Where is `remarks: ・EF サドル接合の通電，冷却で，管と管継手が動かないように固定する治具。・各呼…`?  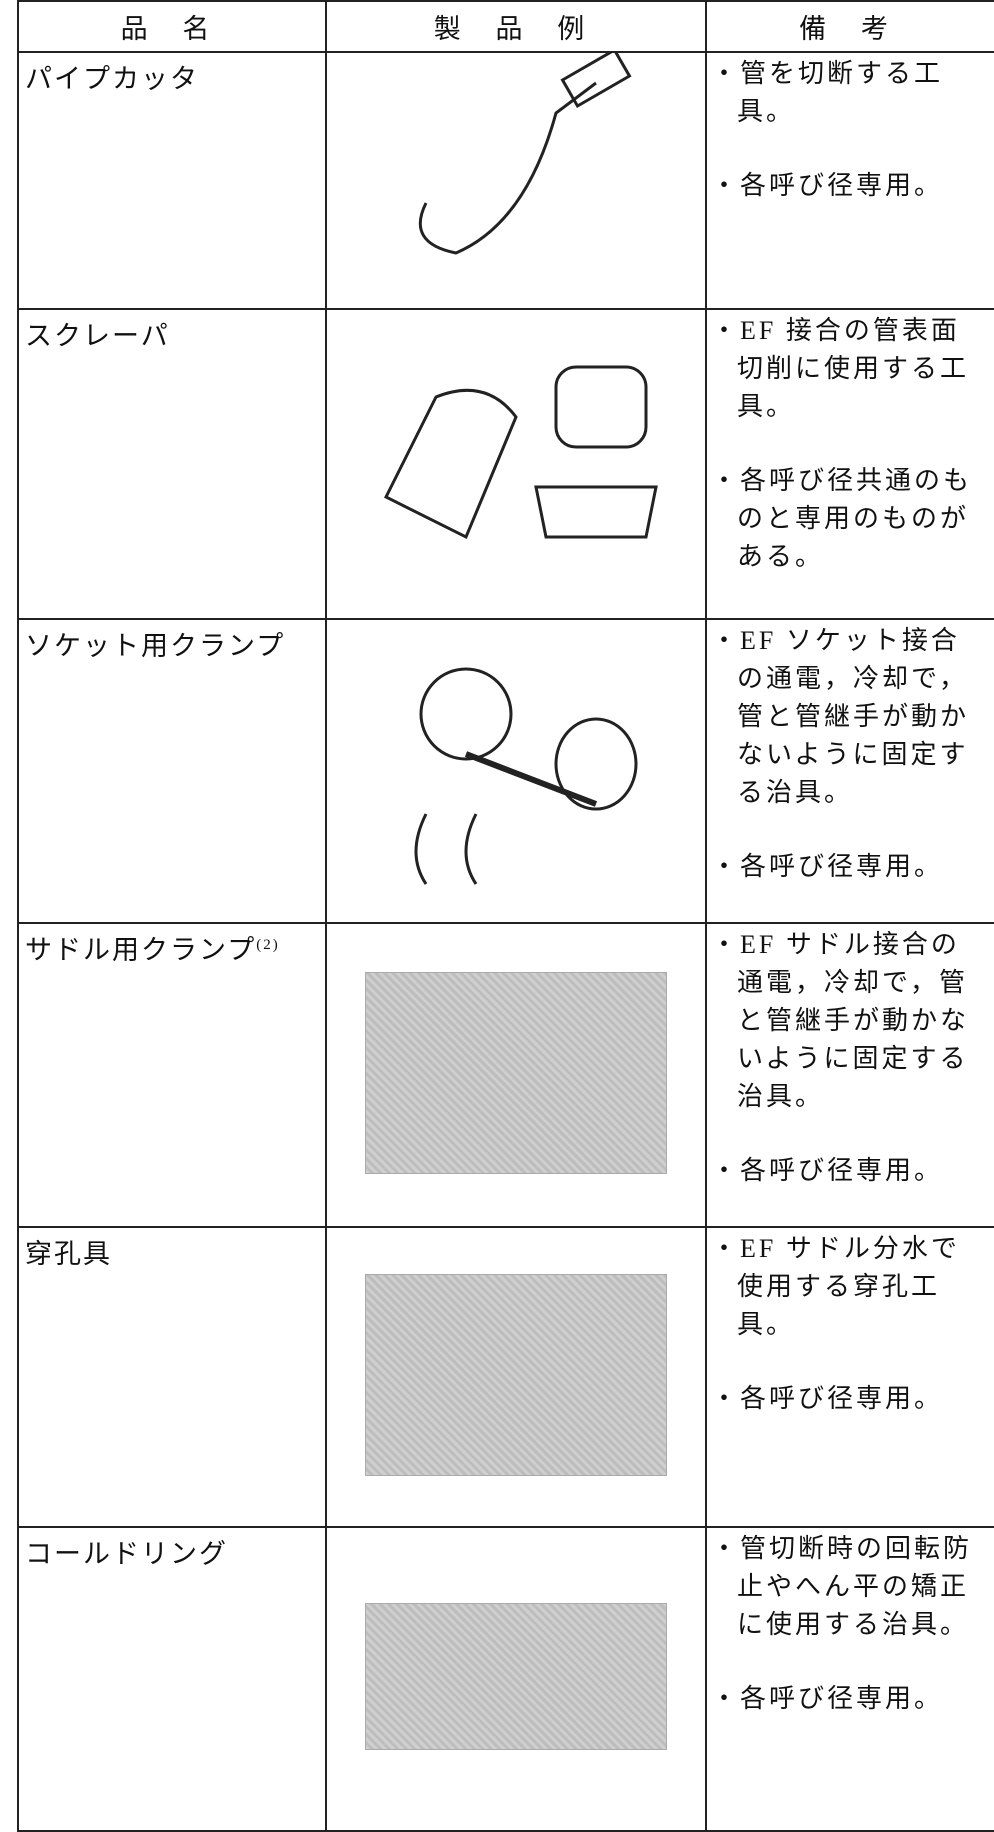
remarks: ・EF サドル接合の通電，冷却で，管と管継手が動かないように固定する治具。・各呼… is located at coordinates (849, 1075).